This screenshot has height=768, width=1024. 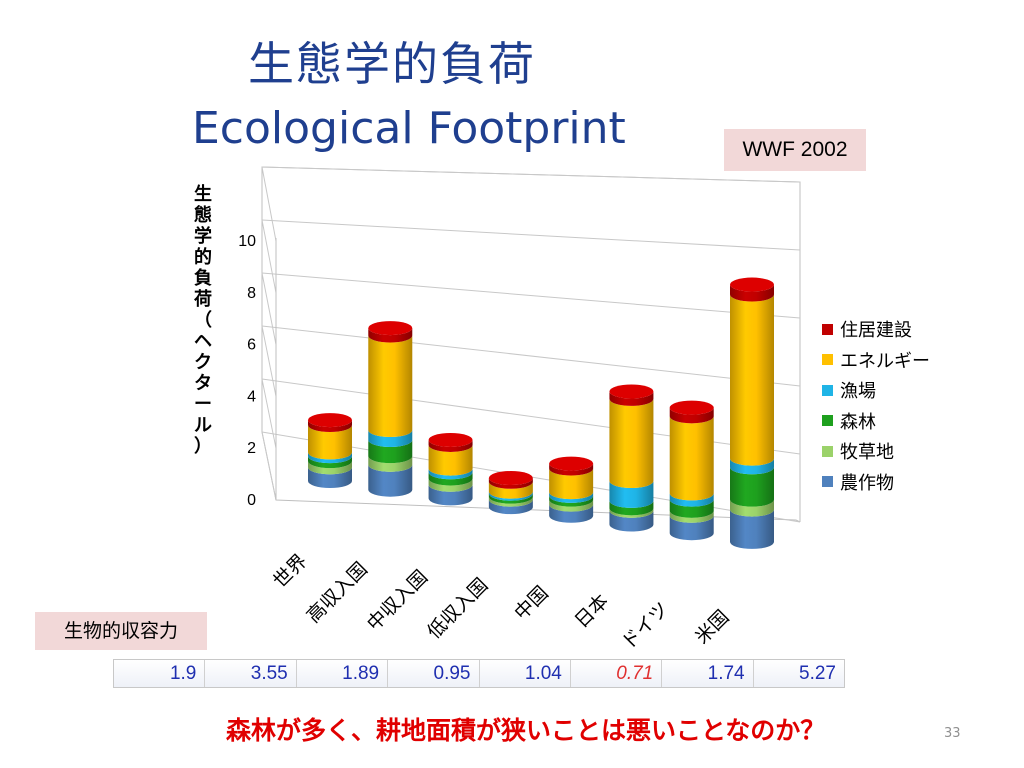 What do you see at coordinates (712, 627) in the screenshot?
I see `x-category-label: 米国` at bounding box center [712, 627].